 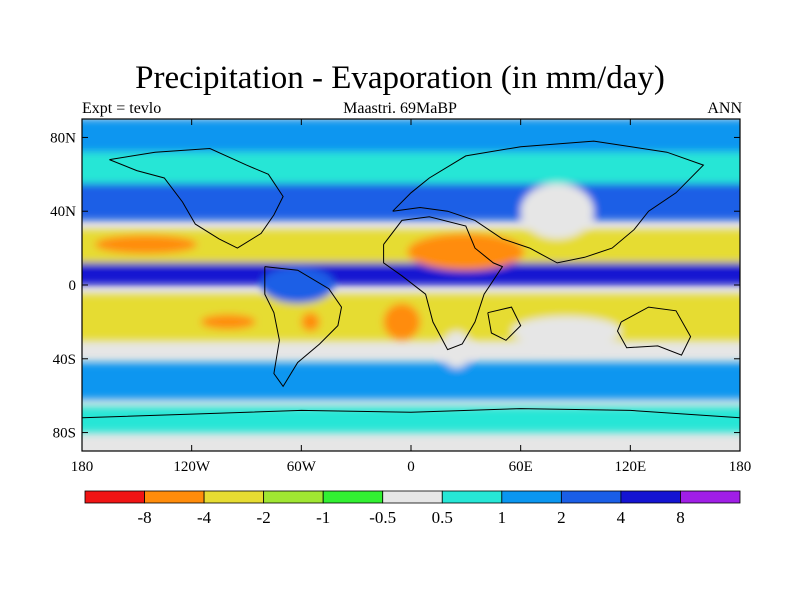 I want to click on africa-coast, so click(x=443, y=283).